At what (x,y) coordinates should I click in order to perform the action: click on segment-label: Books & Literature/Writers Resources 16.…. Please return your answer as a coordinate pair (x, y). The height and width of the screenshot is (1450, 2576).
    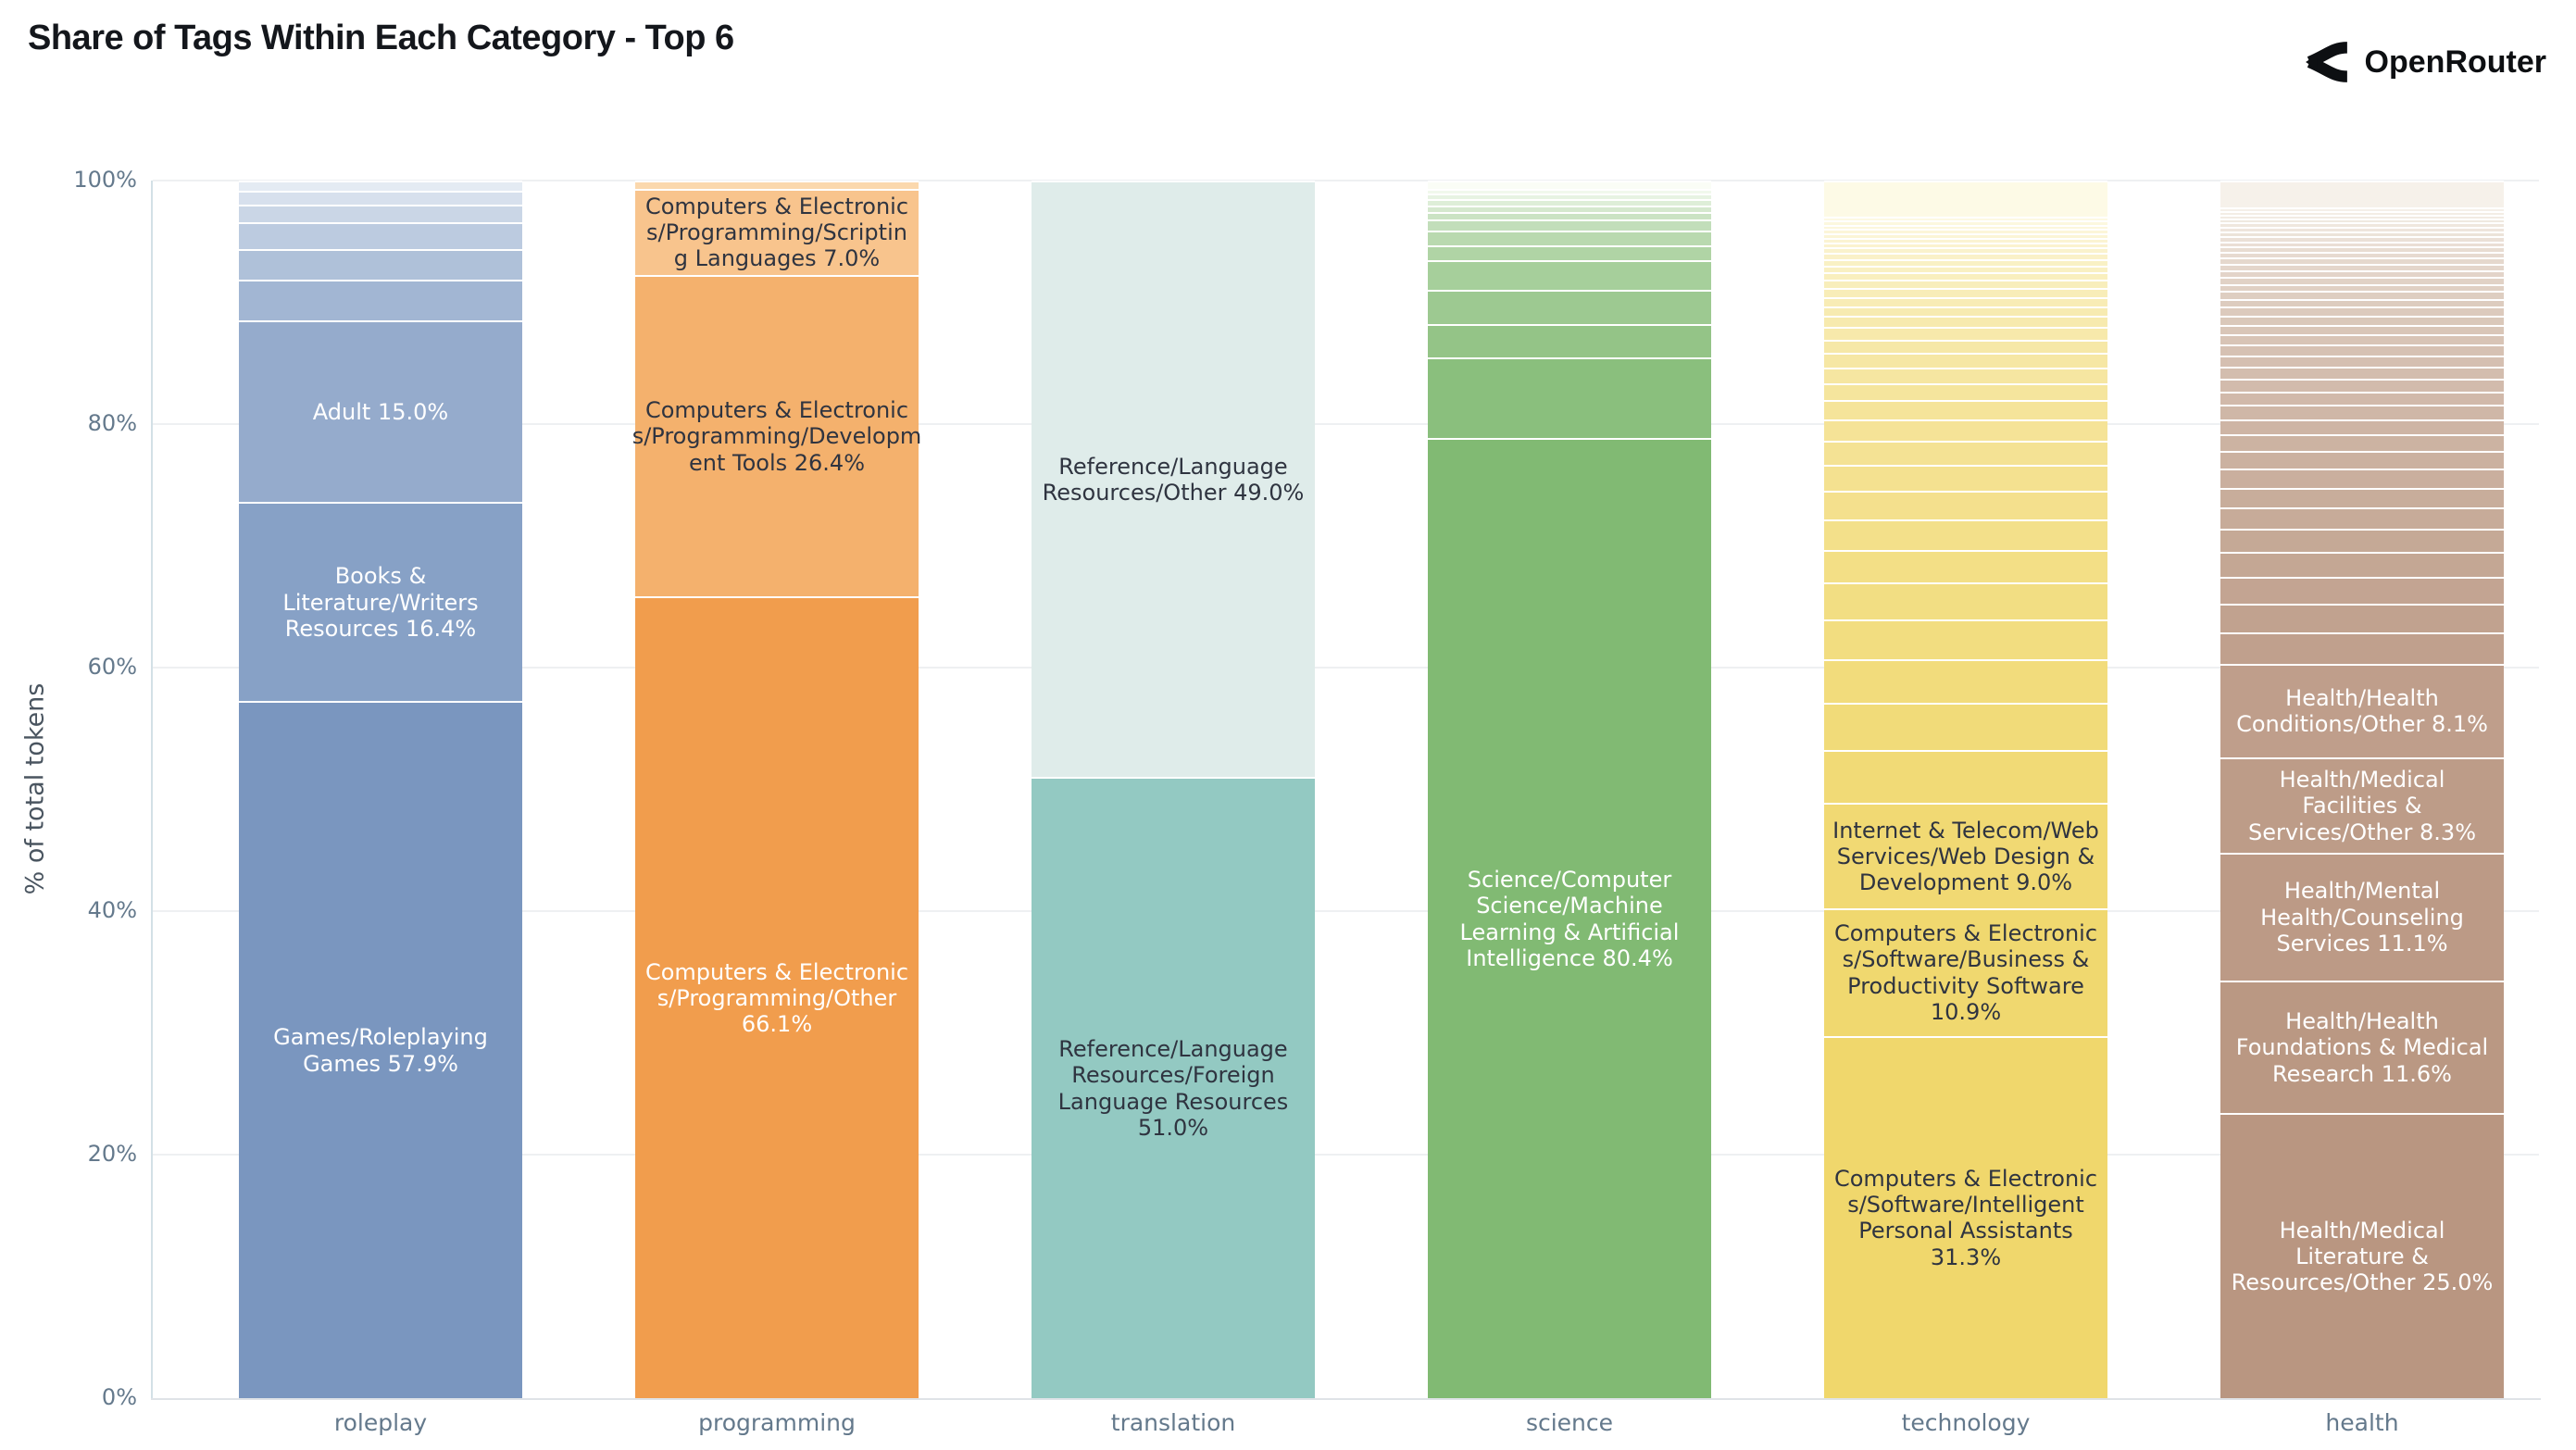
    Looking at the image, I should click on (380, 602).